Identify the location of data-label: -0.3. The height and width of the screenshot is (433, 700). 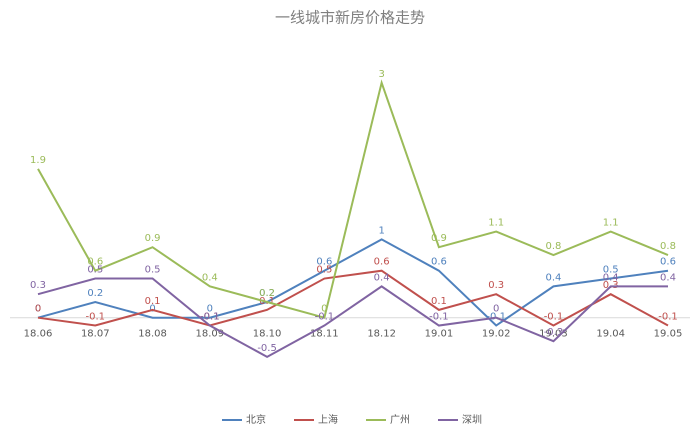
(554, 332).